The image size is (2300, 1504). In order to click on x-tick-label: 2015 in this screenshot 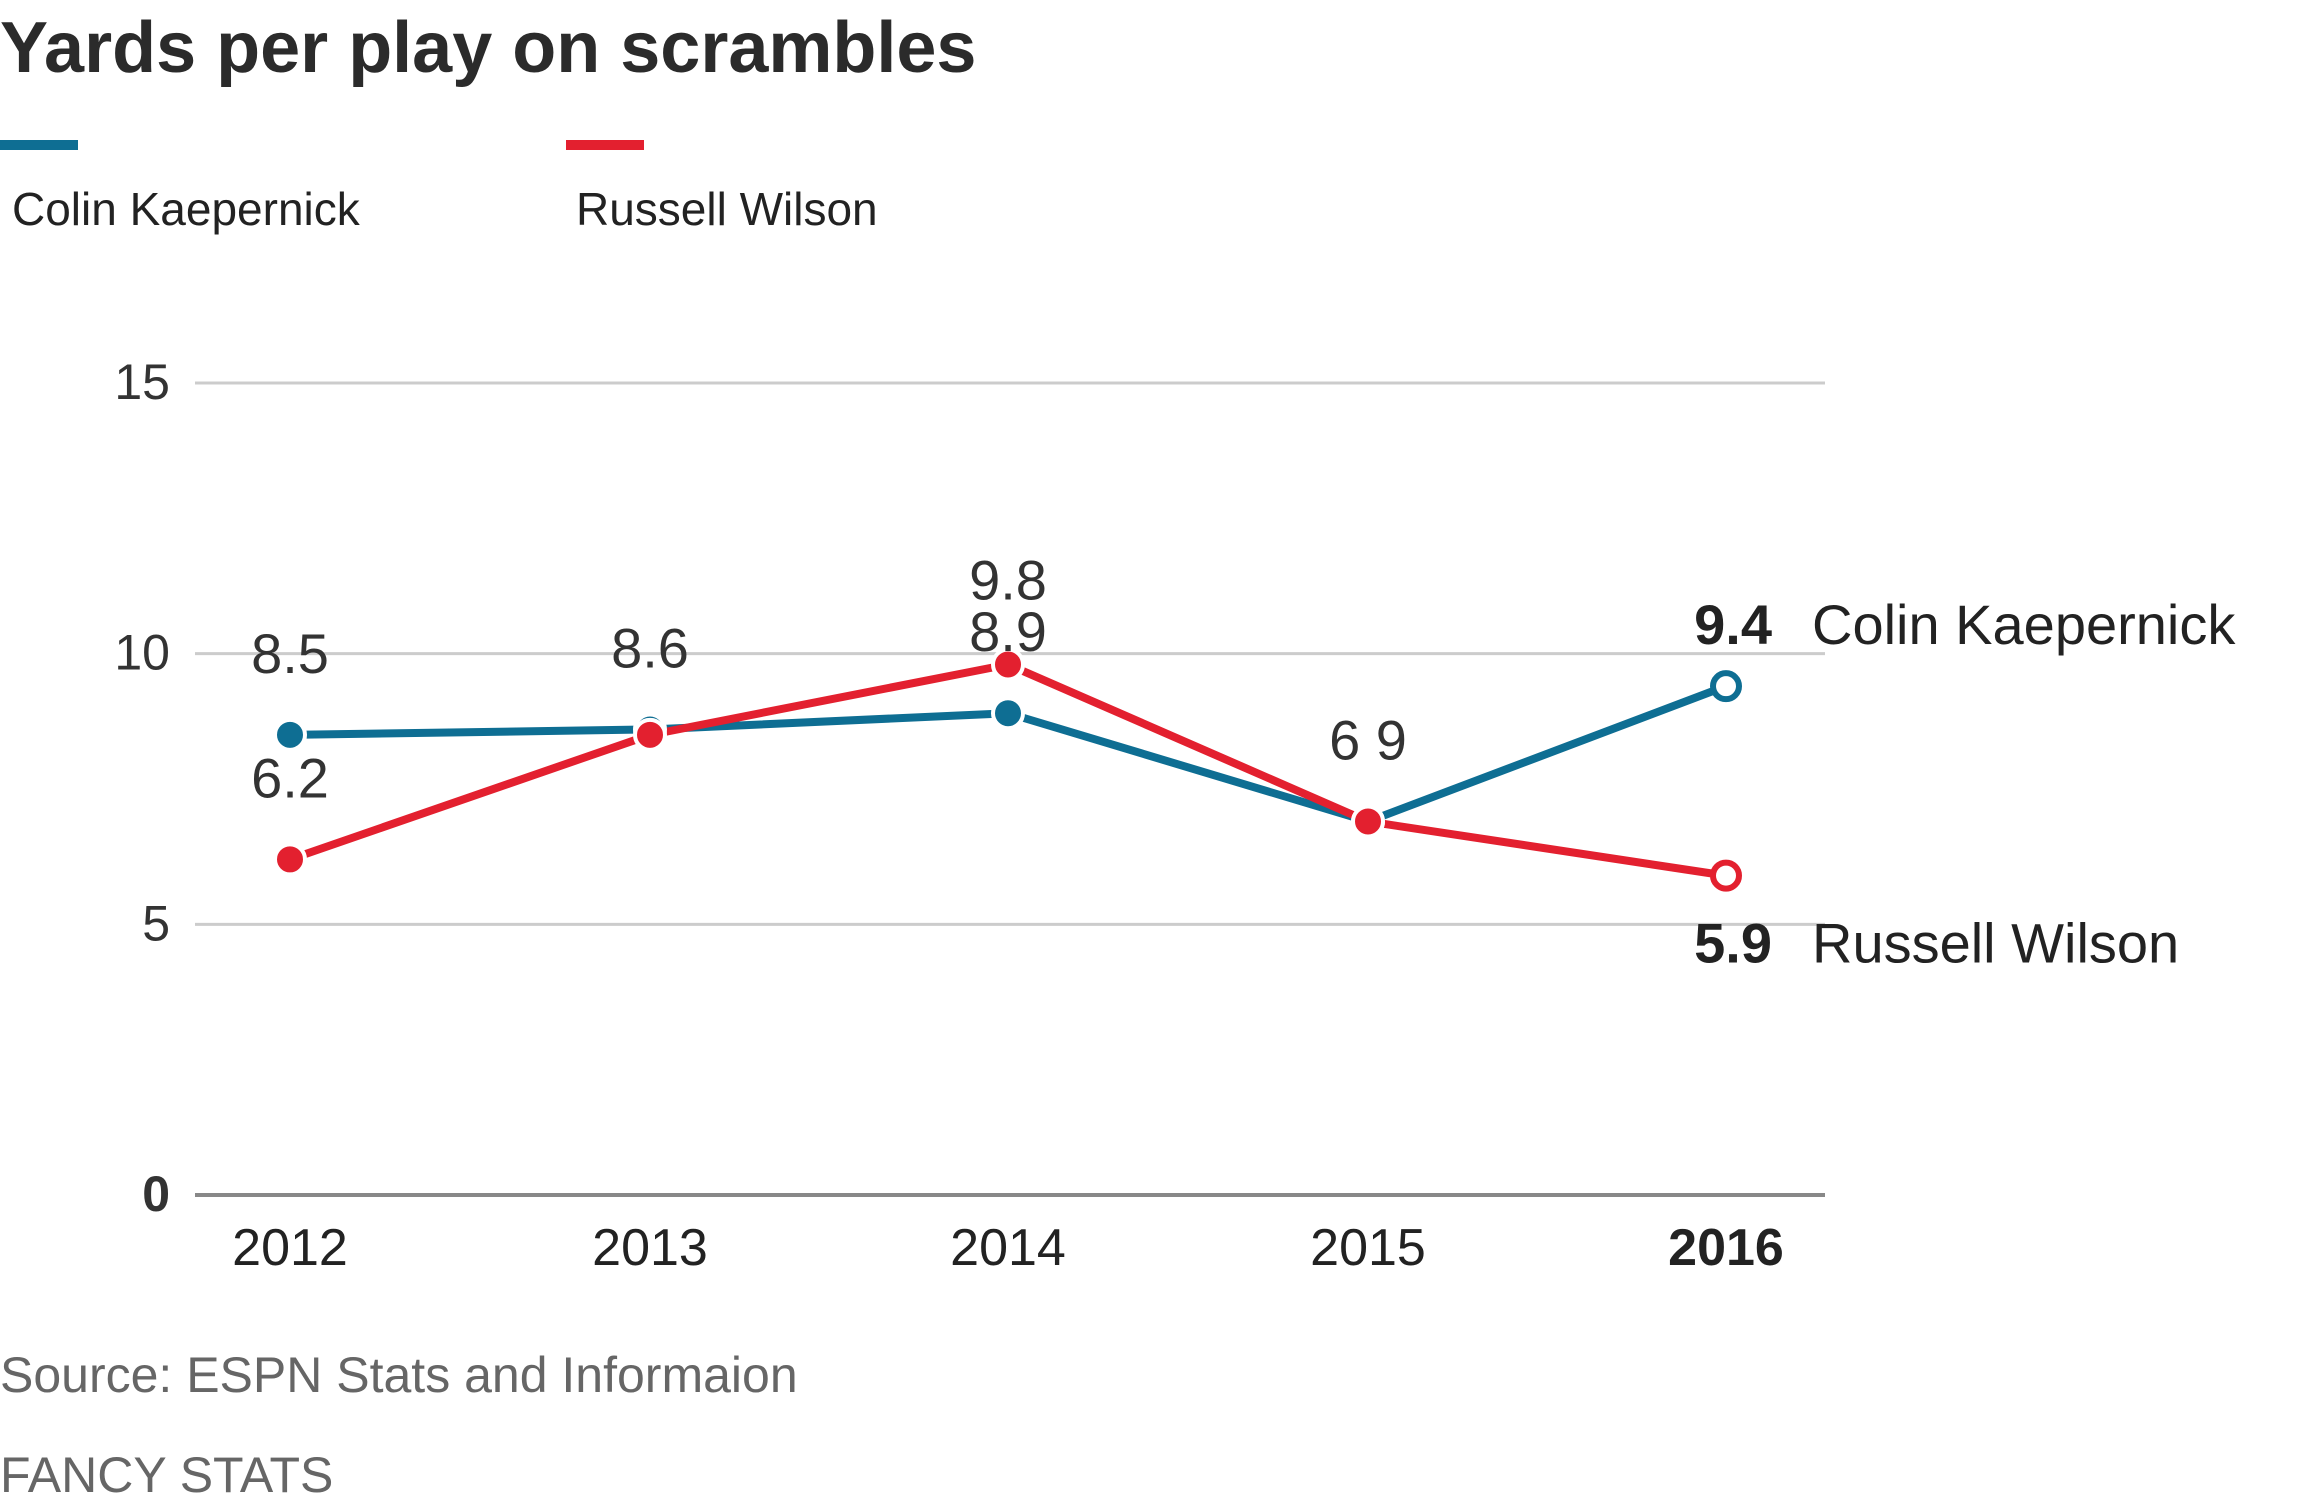, I will do `click(1368, 1248)`.